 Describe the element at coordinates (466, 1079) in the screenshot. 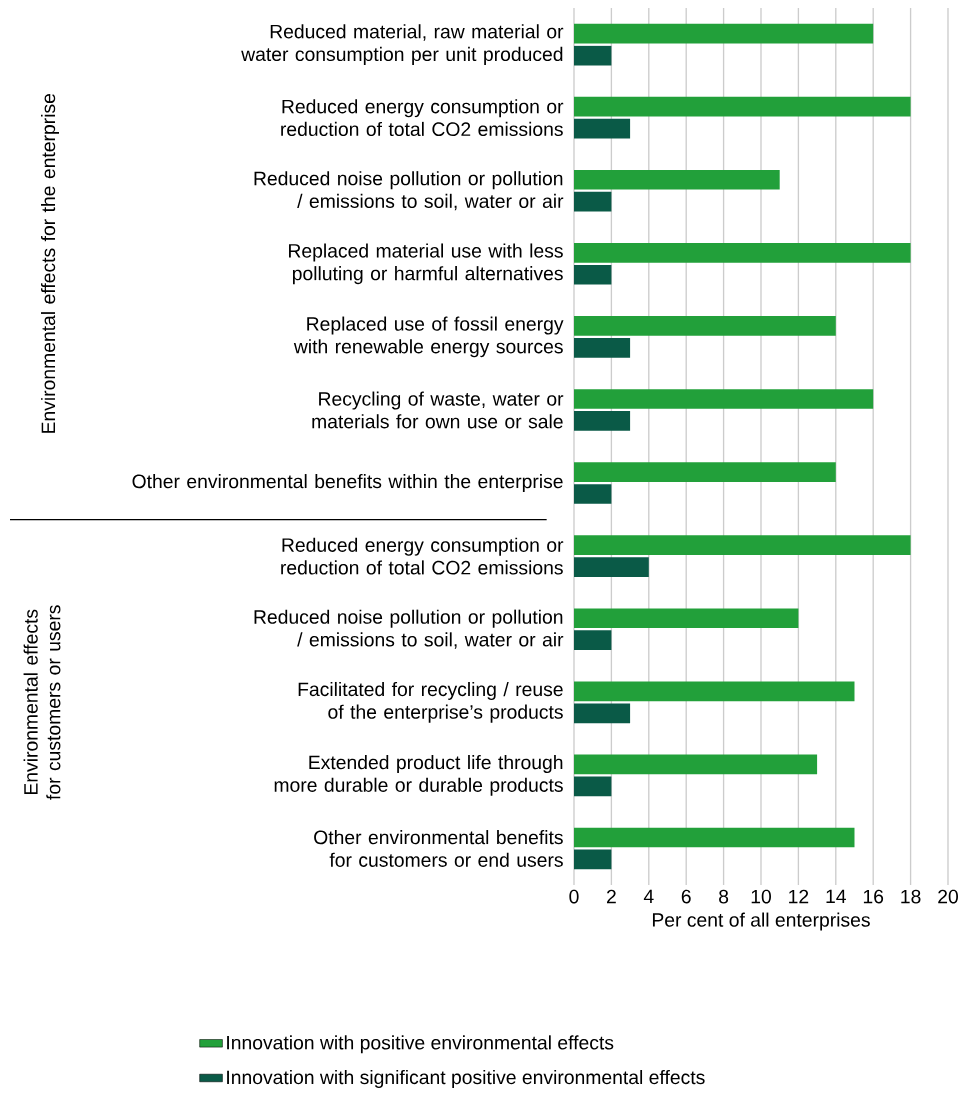

I see `legend-label: Innovation with significant positive environmental effects` at that location.